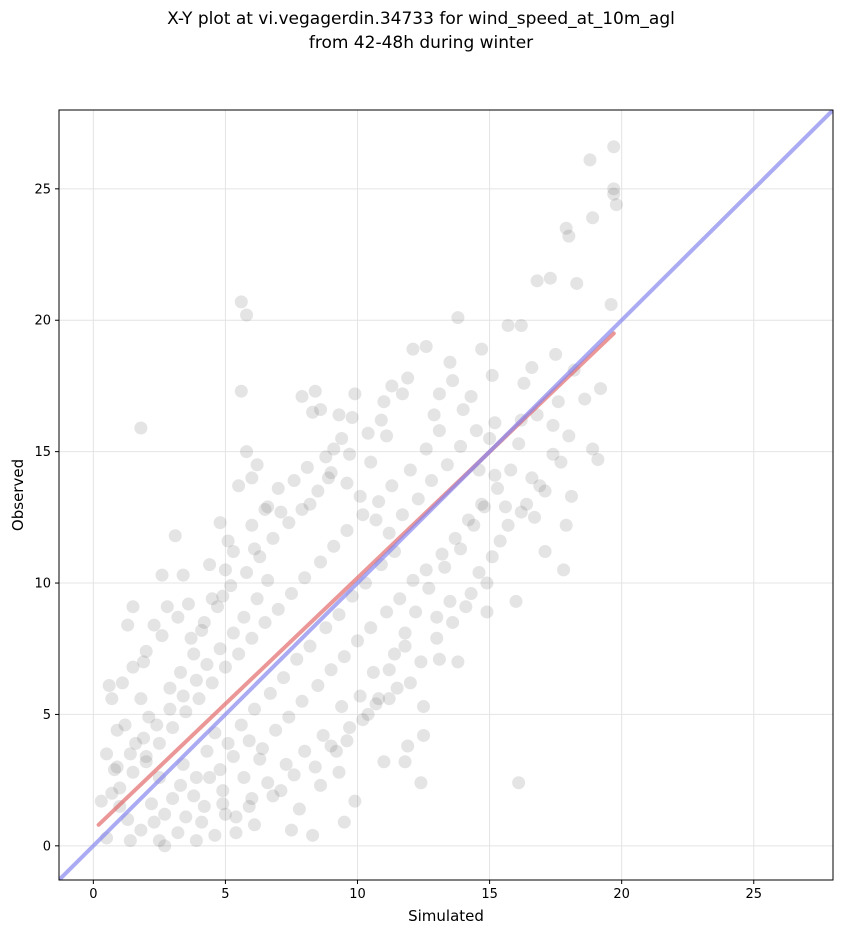 The height and width of the screenshot is (934, 843). I want to click on y-tick-label: 20, so click(42, 321).